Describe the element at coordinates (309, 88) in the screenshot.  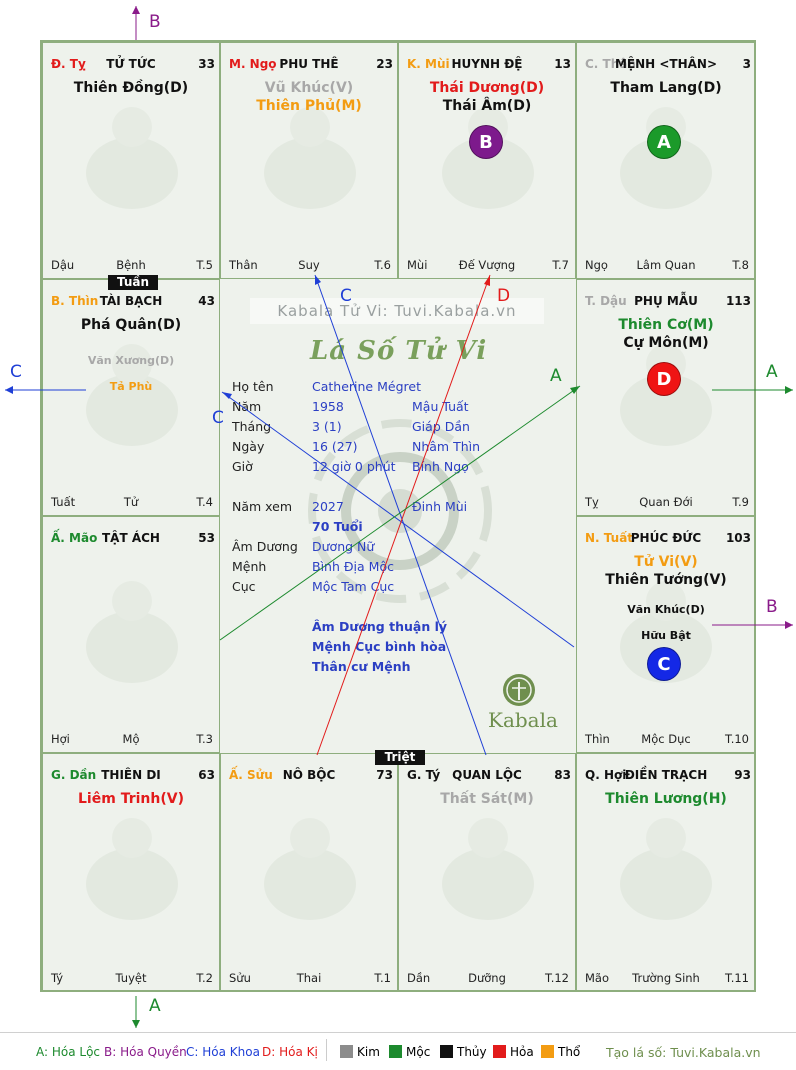
I see `major-star: Vũ Khúc(V)` at that location.